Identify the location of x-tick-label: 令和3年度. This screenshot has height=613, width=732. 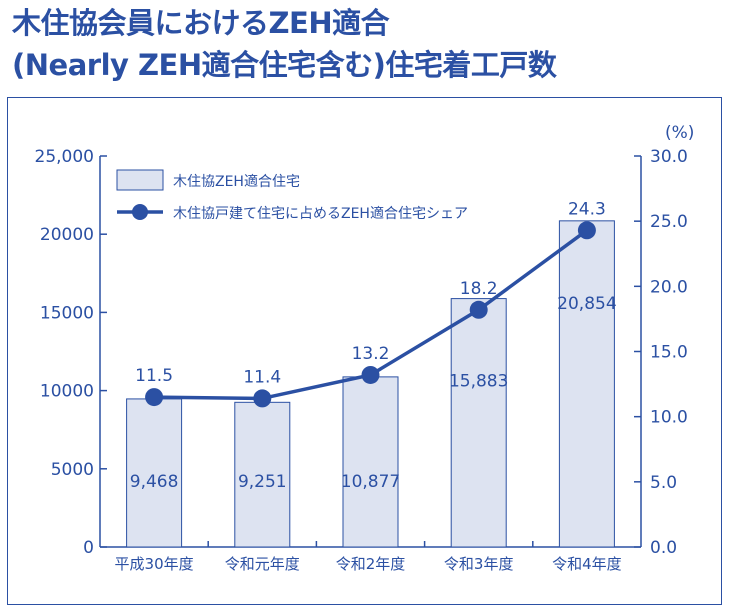
(479, 564).